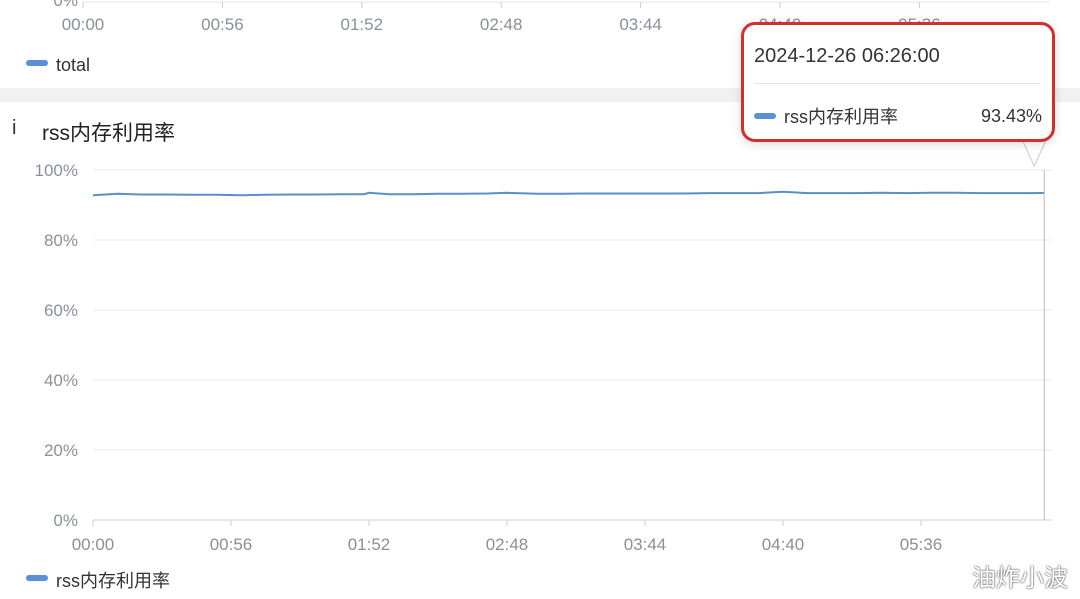 Image resolution: width=1080 pixels, height=599 pixels. Describe the element at coordinates (568, 193) in the screenshot. I see `series-line-rss` at that location.